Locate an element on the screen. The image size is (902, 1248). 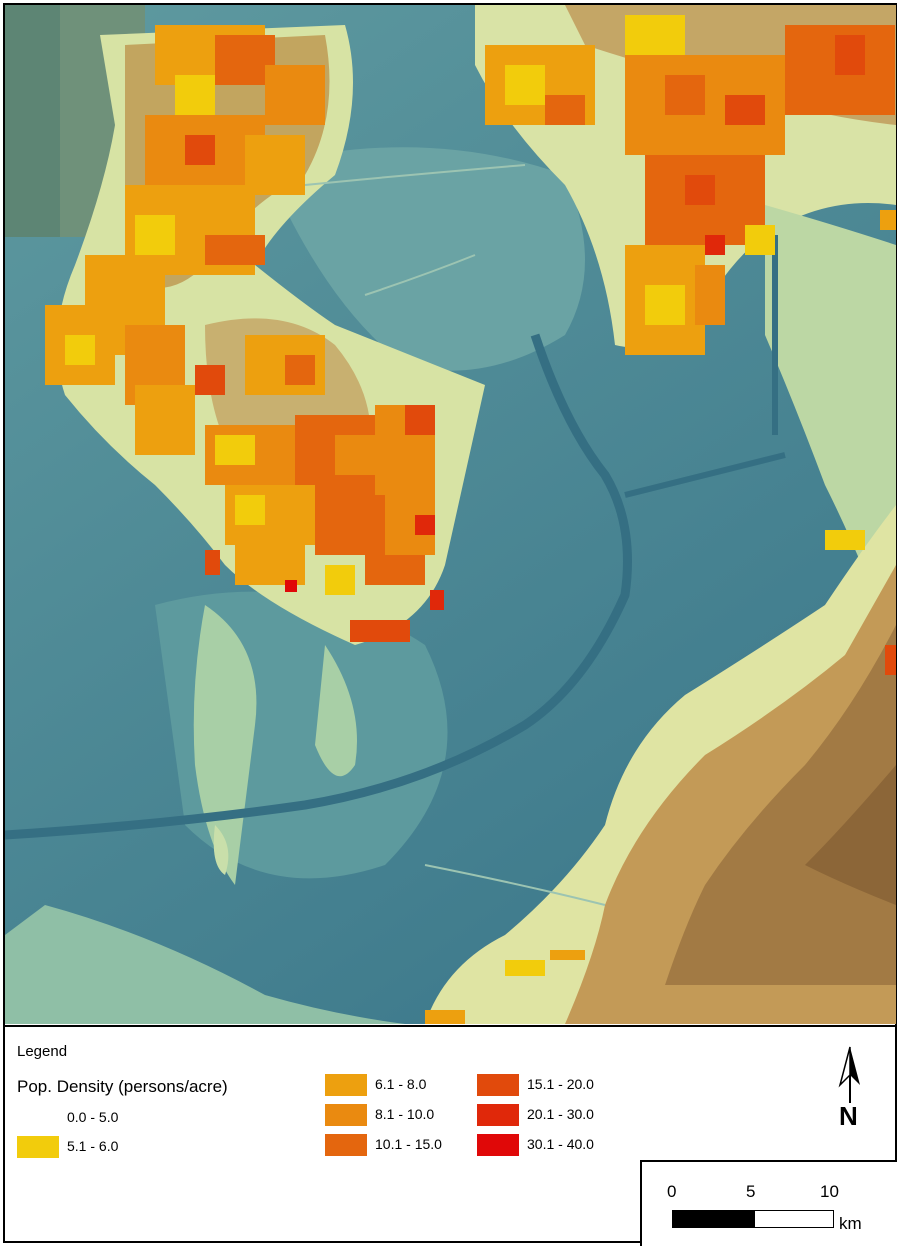
legend-label: 15.1 - 20.0 is located at coordinates (560, 1084).